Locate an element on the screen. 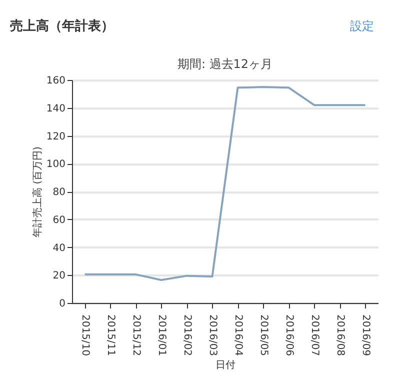 This screenshot has height=386, width=400. x-tick-label: 2015/11 is located at coordinates (110, 335).